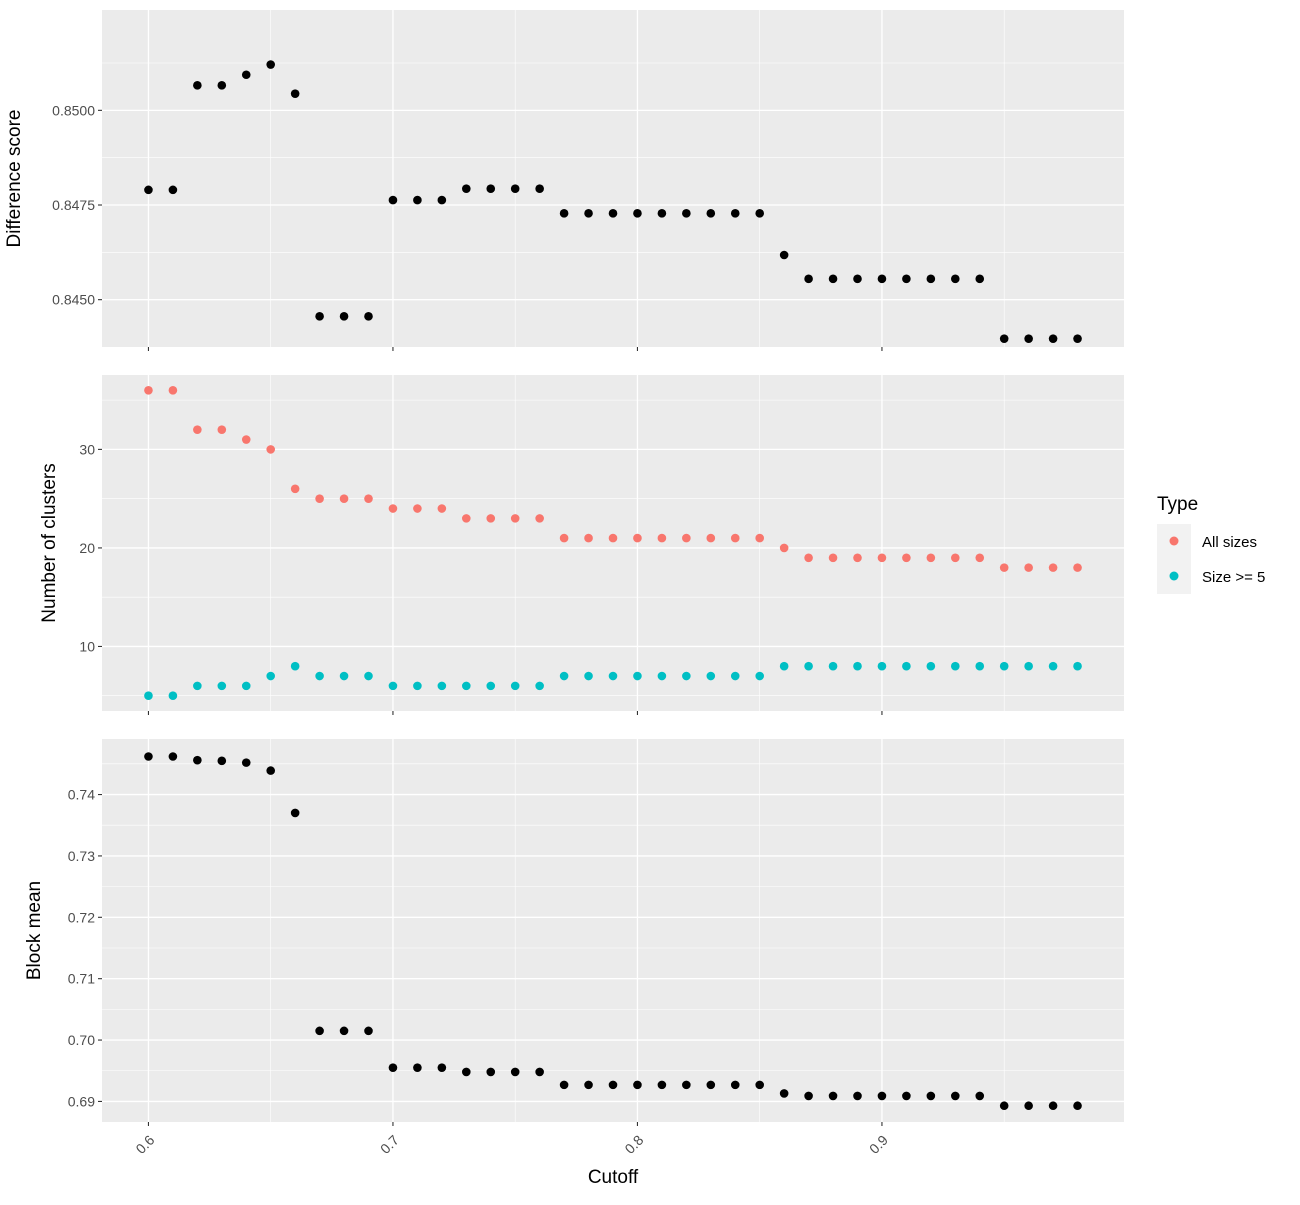 The image size is (1300, 1205). Describe the element at coordinates (878, 1144) in the screenshot. I see `x-tick-label: 0.9` at that location.